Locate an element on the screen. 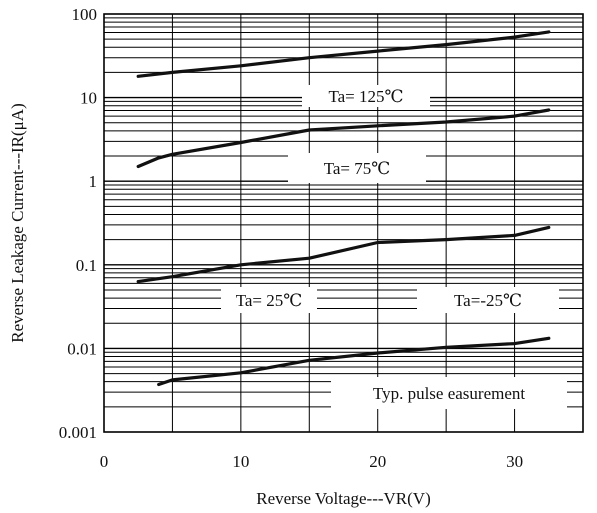 The width and height of the screenshot is (597, 513). annotation-ta-125: Ta= 125℃ is located at coordinates (365, 96).